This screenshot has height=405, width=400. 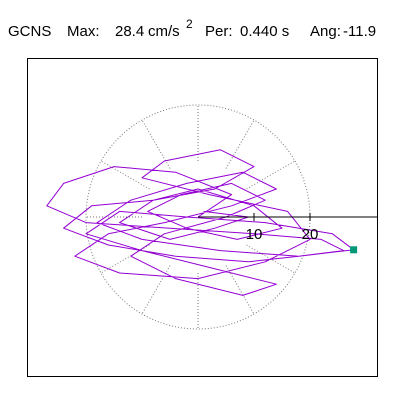 I want to click on station: GCNS, so click(x=29, y=31).